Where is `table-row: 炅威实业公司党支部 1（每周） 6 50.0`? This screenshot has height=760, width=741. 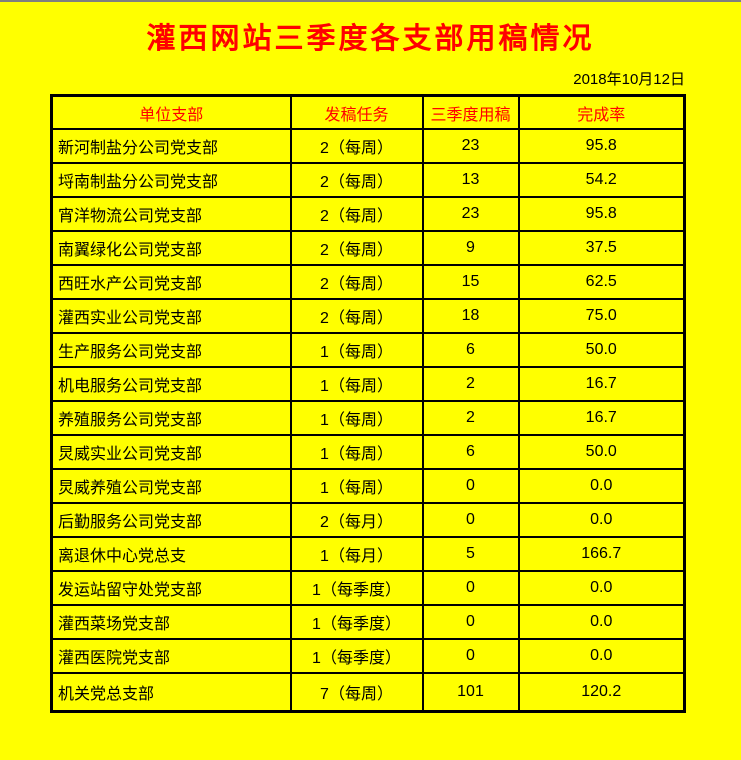
table-row: 炅威实业公司党支部 1（每周） 6 50.0 is located at coordinates (368, 452).